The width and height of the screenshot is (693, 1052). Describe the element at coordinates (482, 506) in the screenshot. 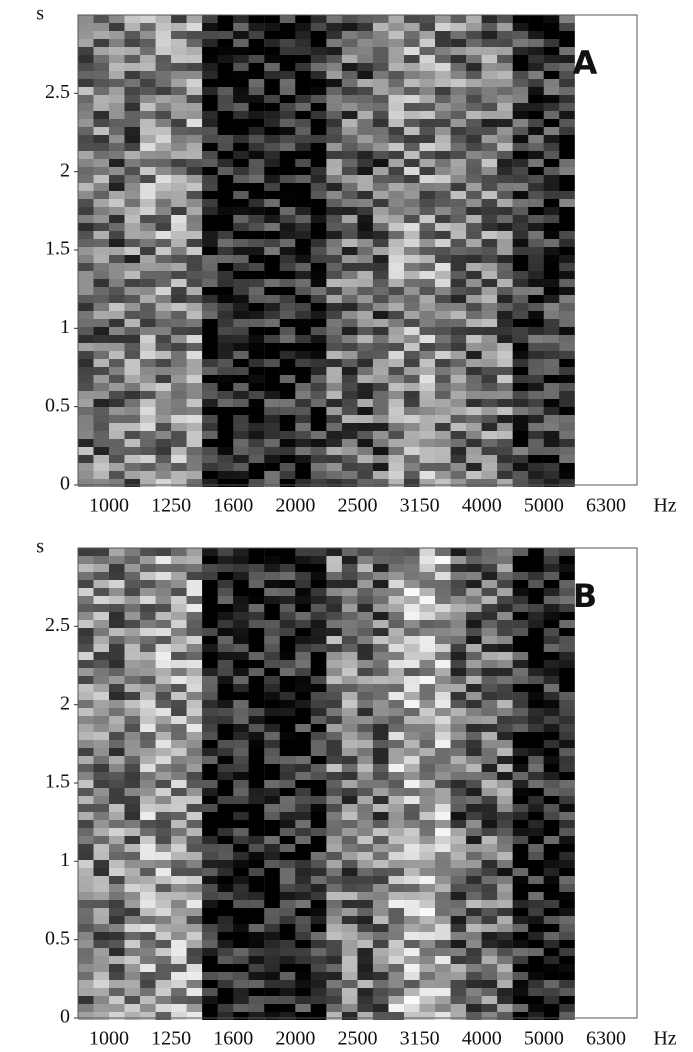

I see `x-tick-label: 4000` at that location.